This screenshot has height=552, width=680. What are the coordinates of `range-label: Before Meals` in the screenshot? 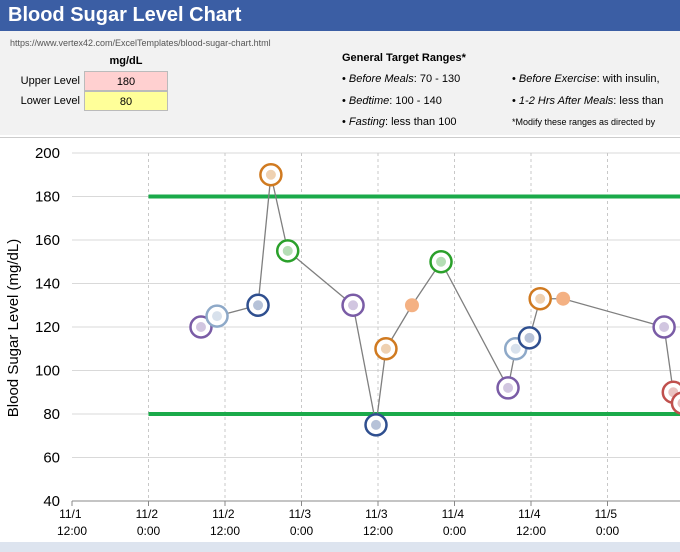 It's located at (381, 79).